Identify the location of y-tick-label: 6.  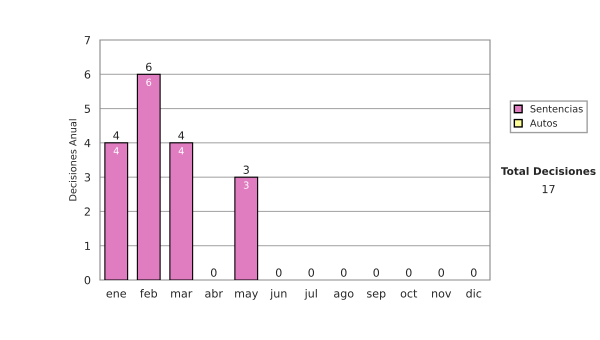
(87, 74).